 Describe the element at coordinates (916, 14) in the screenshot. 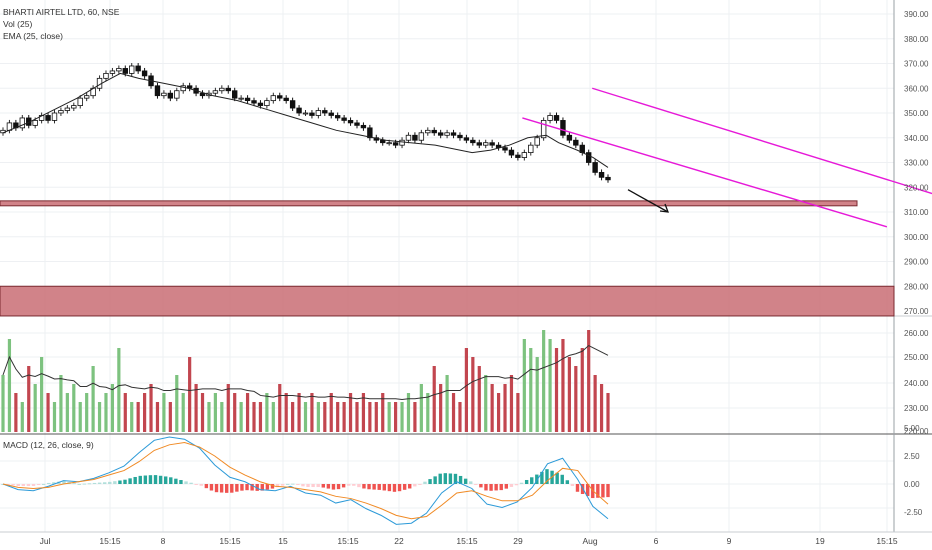

I see `price-tick-label: 390.00` at that location.